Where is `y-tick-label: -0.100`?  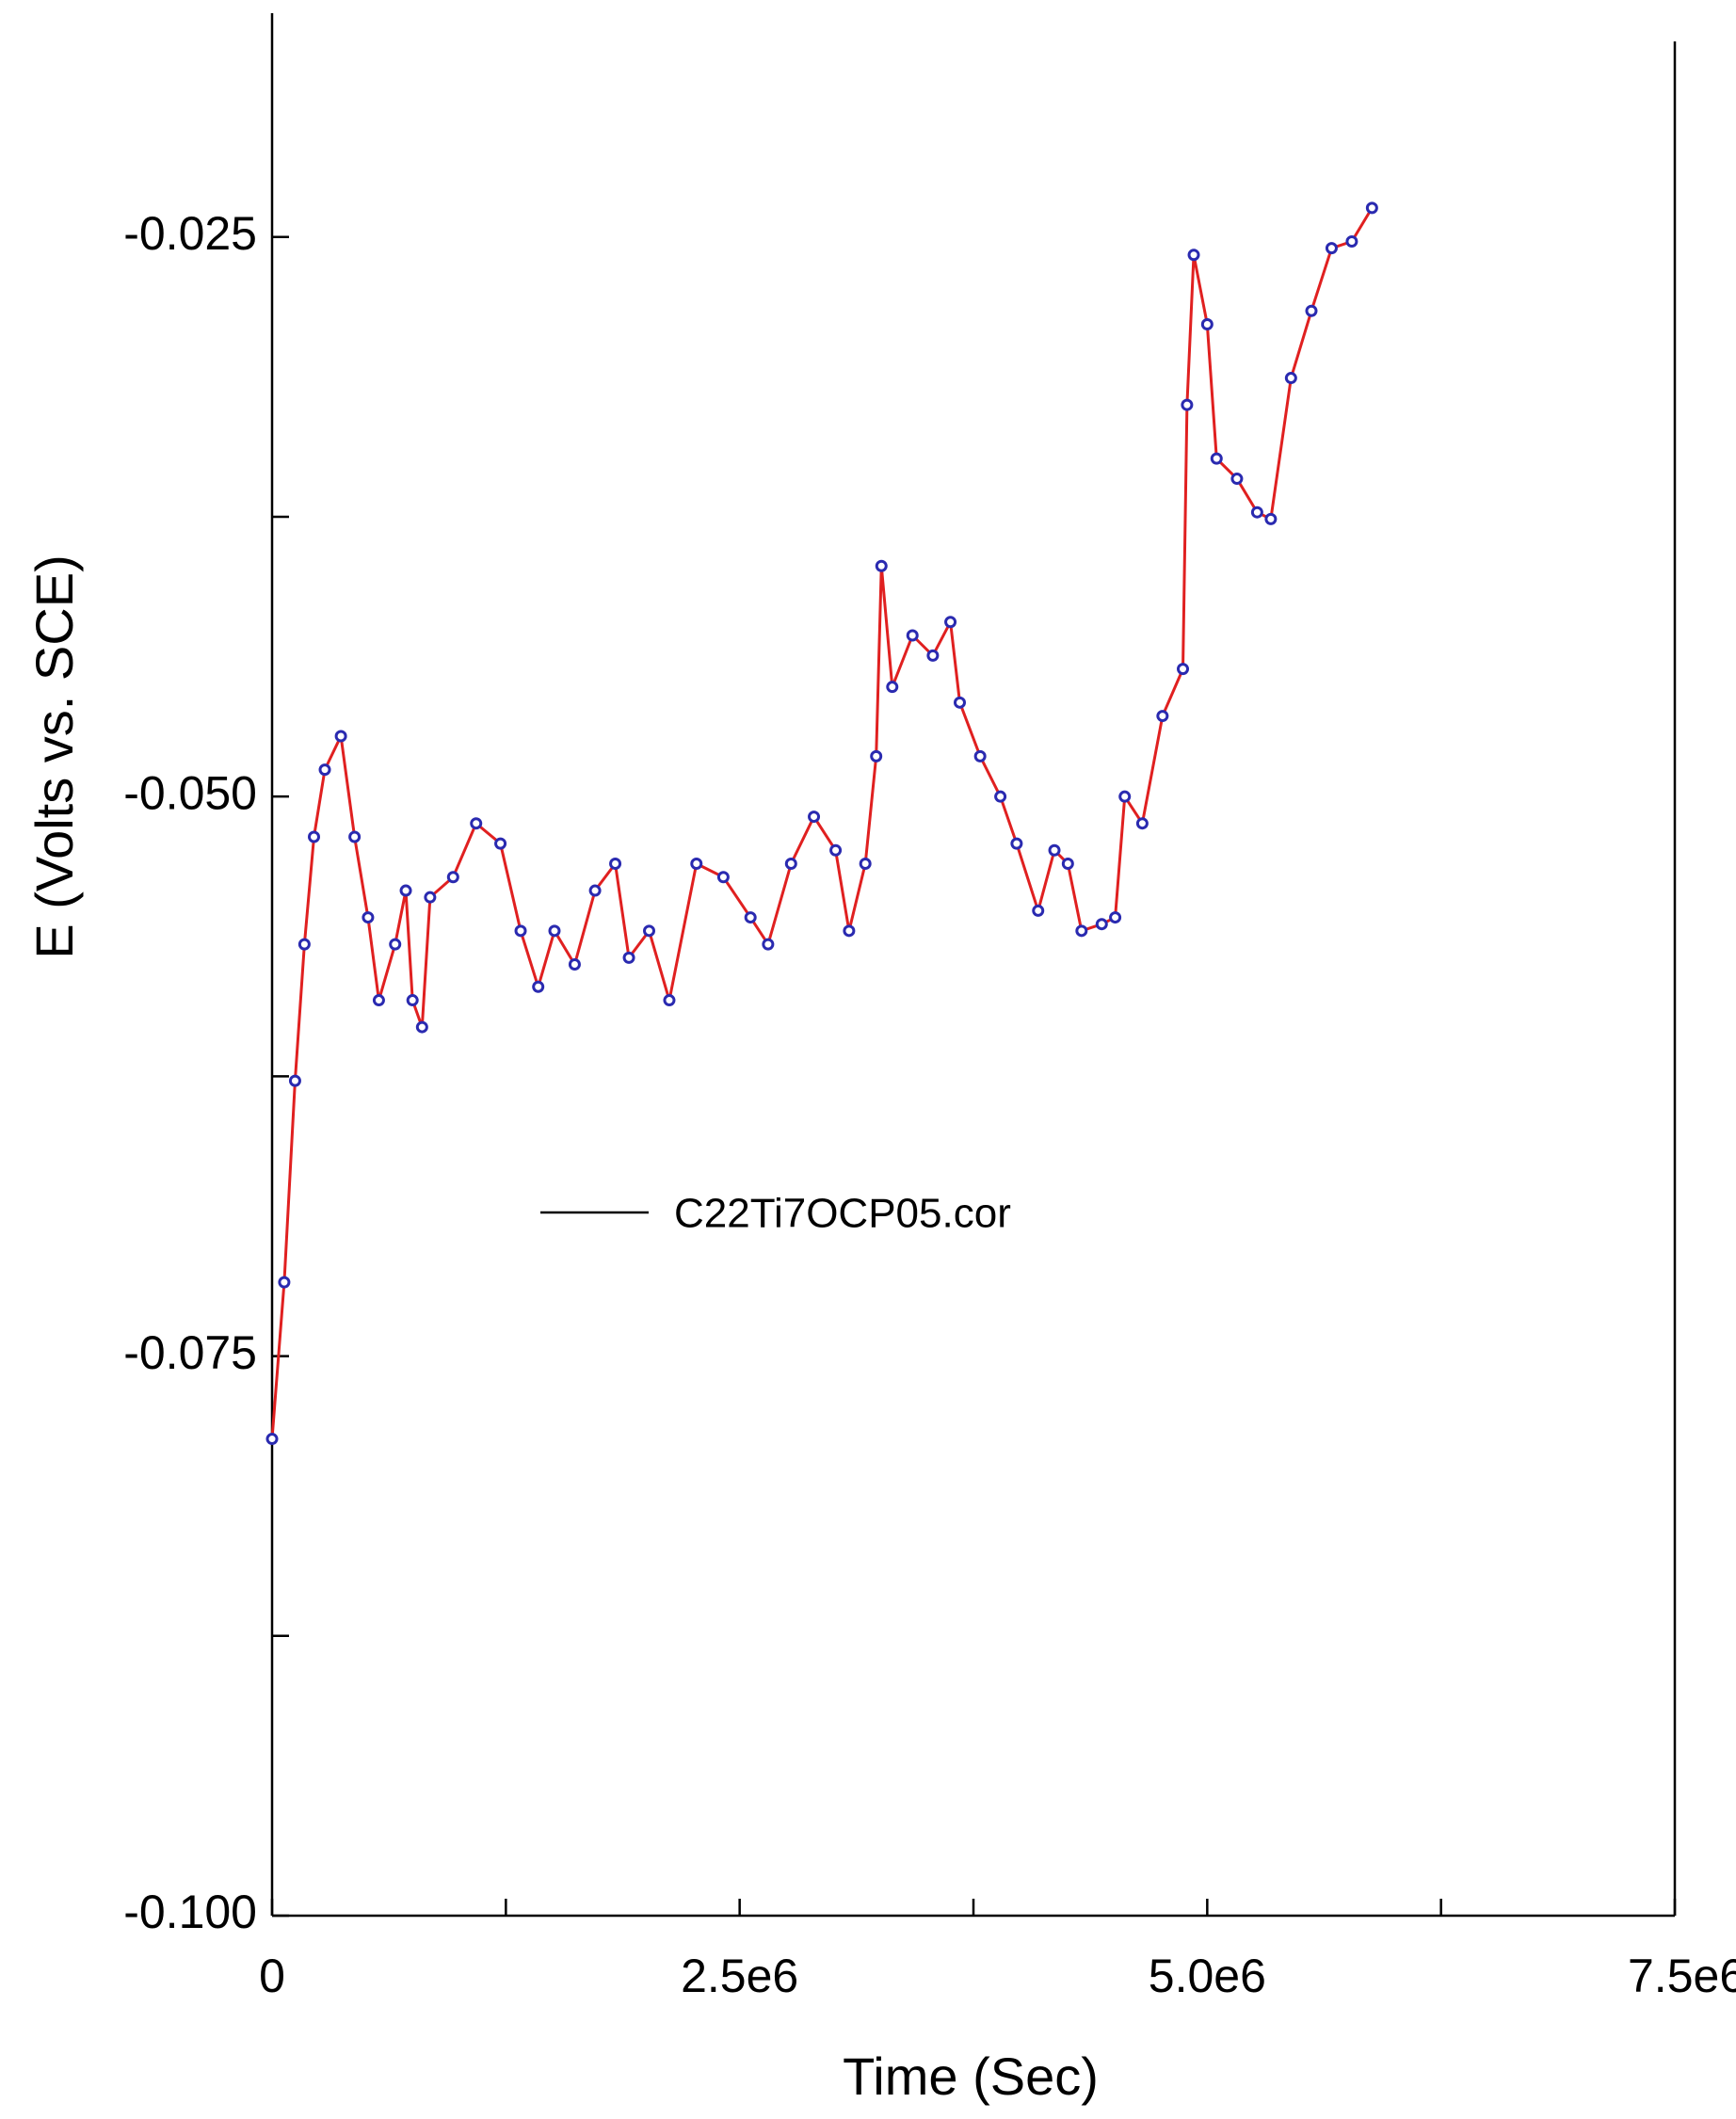
y-tick-label: -0.100 is located at coordinates (190, 1912).